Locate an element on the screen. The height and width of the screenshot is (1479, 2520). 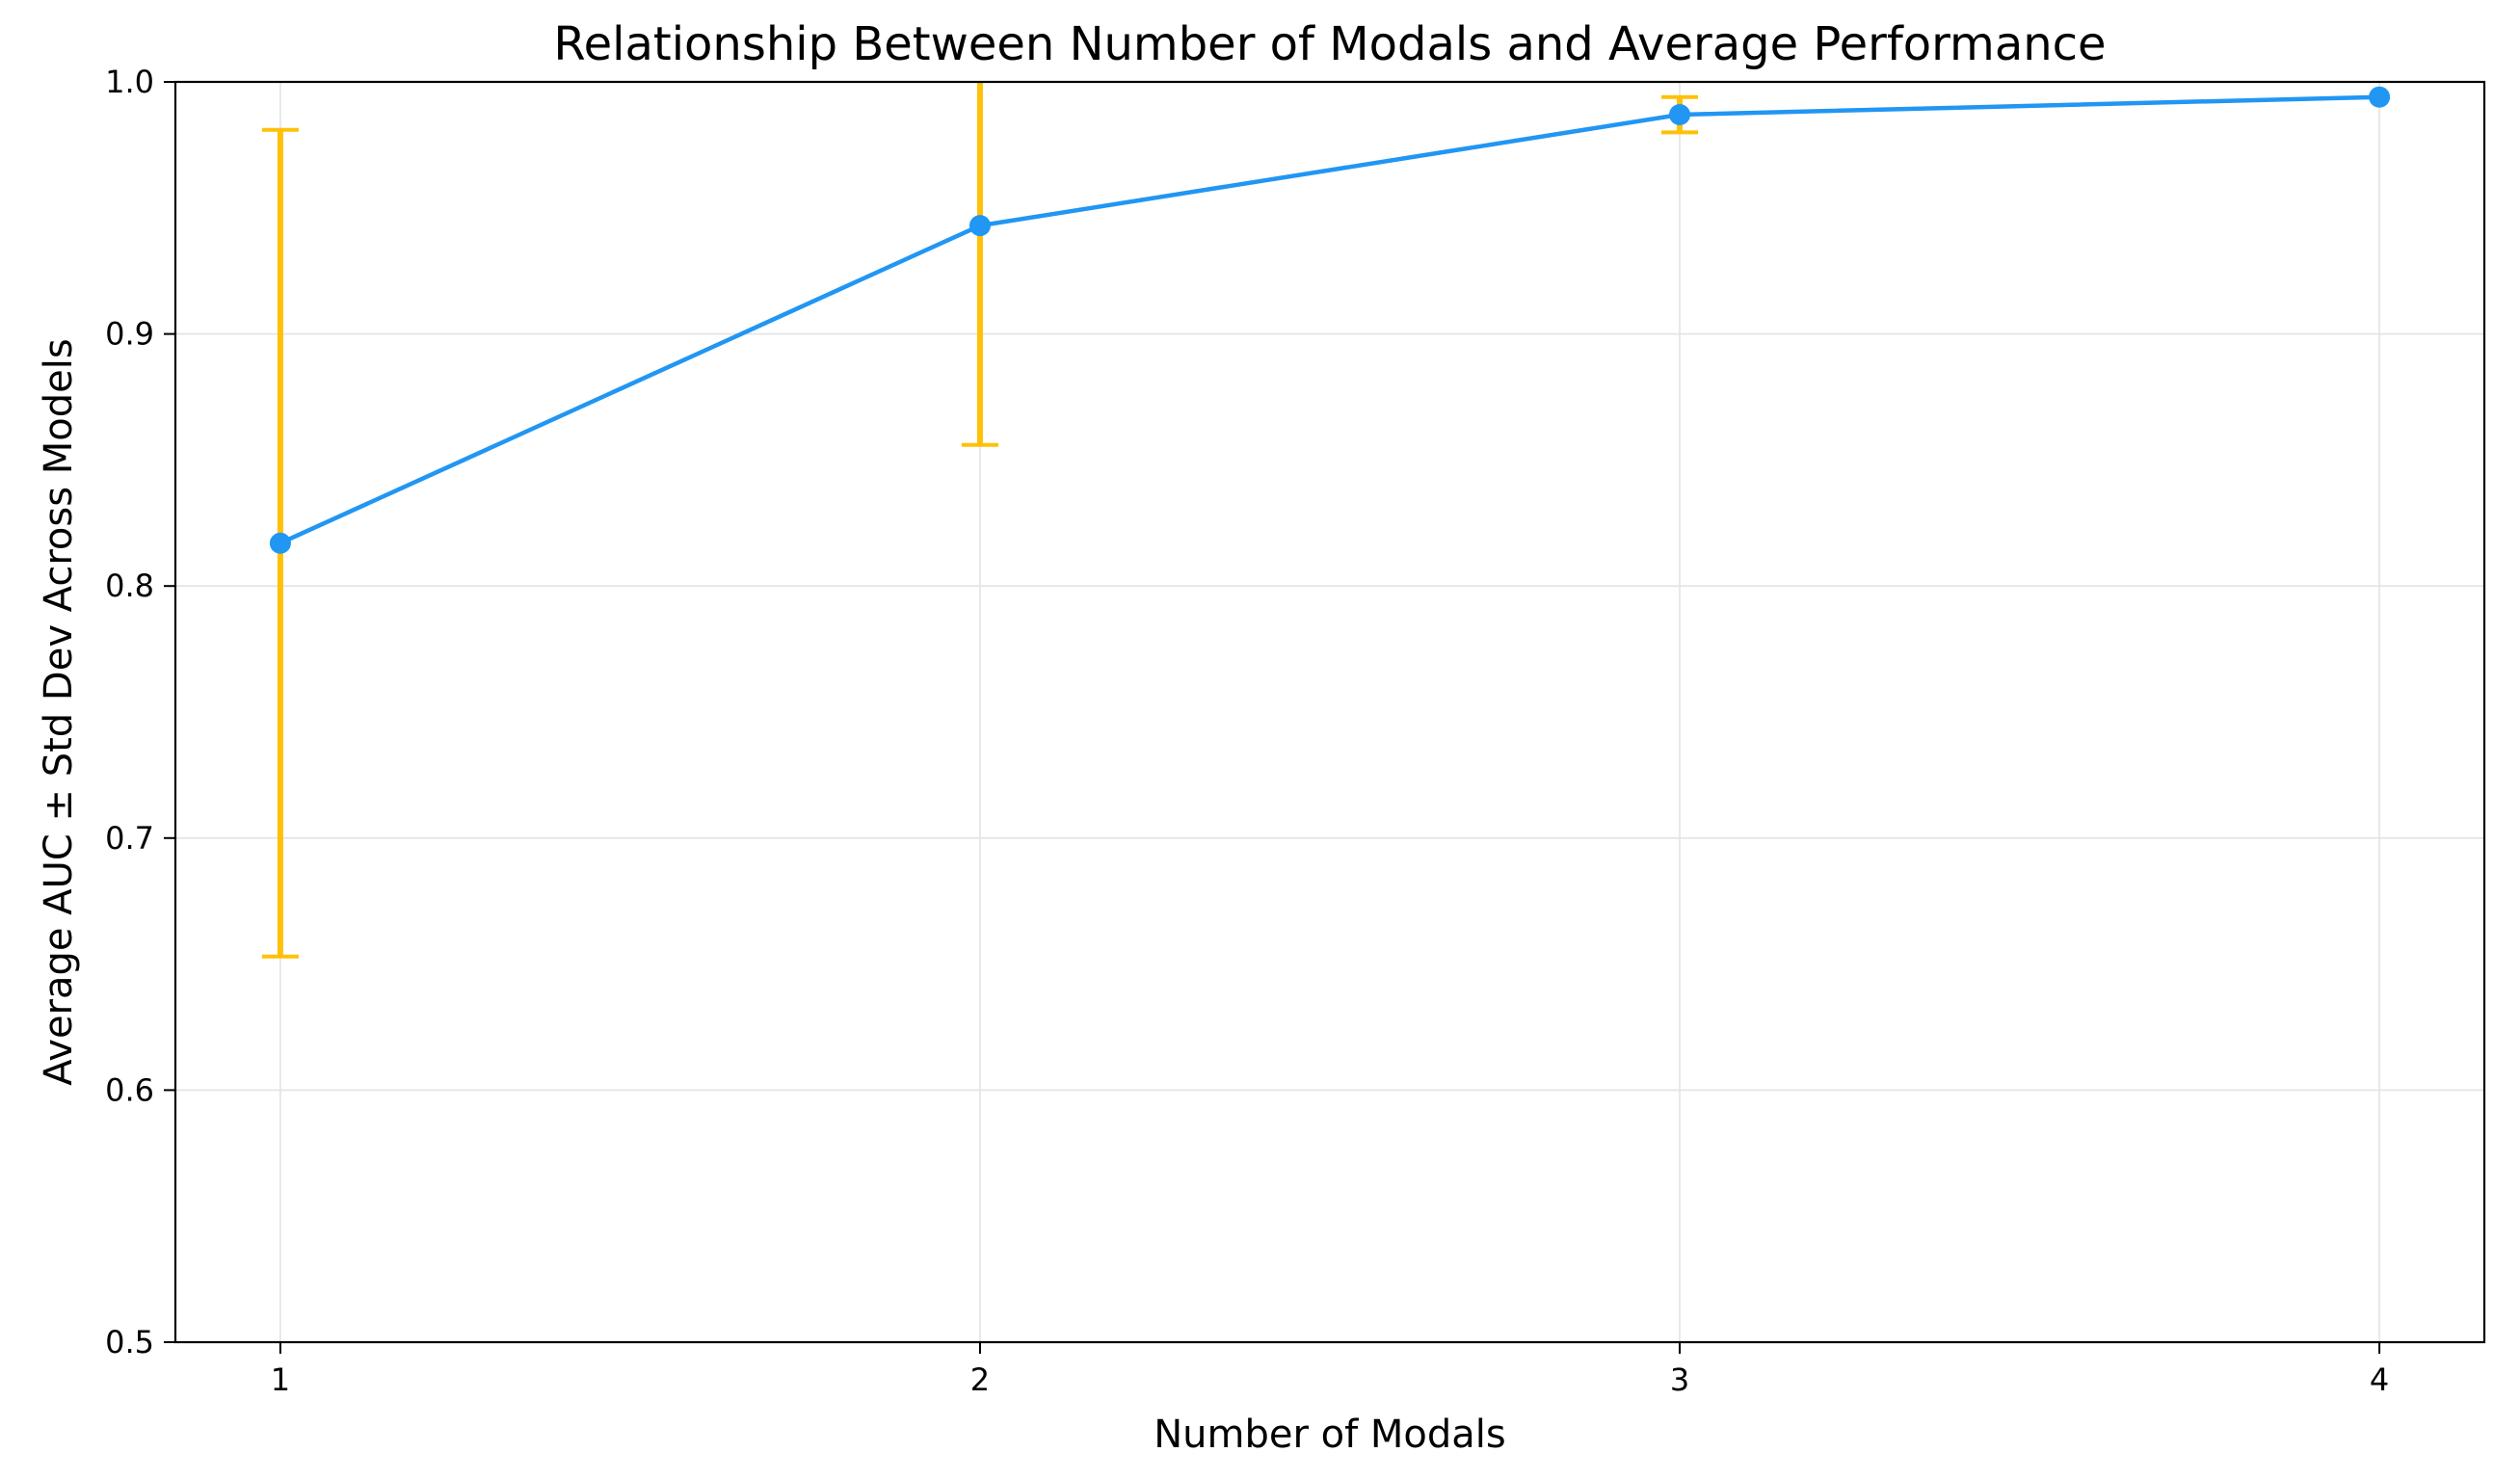
x-tick-label-4: 4 is located at coordinates (2379, 1380).